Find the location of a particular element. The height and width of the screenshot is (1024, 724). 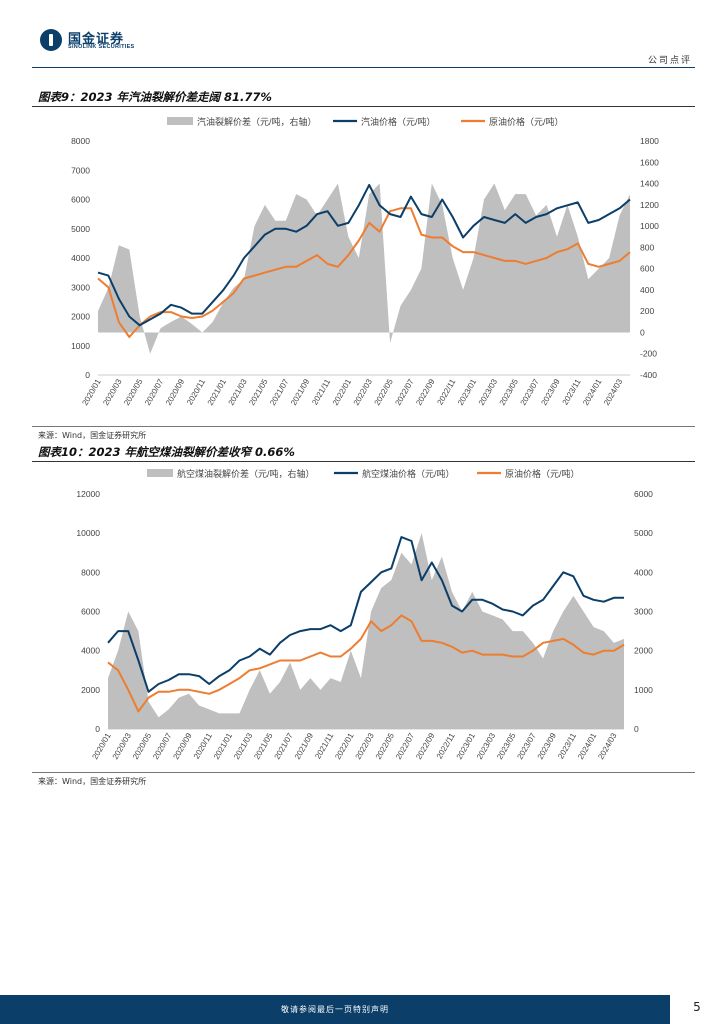

figure-9-bottom-rule is located at coordinates (363, 426).